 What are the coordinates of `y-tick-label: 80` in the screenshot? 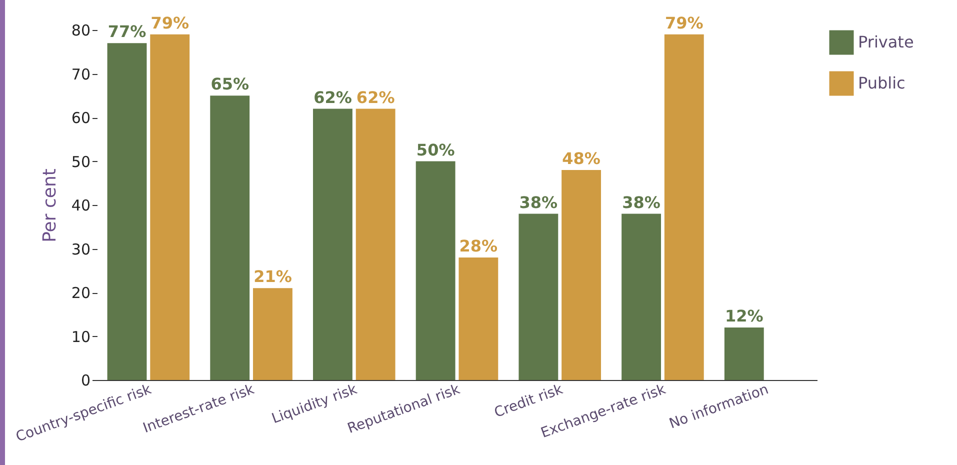 It's located at (80, 31).